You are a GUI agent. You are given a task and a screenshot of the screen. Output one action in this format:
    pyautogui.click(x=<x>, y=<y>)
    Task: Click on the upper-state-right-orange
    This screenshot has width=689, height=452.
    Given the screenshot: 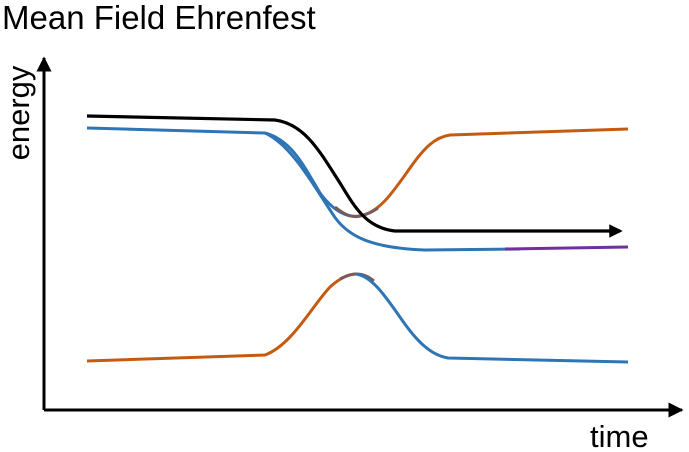 What is the action you would take?
    pyautogui.click(x=494, y=172)
    